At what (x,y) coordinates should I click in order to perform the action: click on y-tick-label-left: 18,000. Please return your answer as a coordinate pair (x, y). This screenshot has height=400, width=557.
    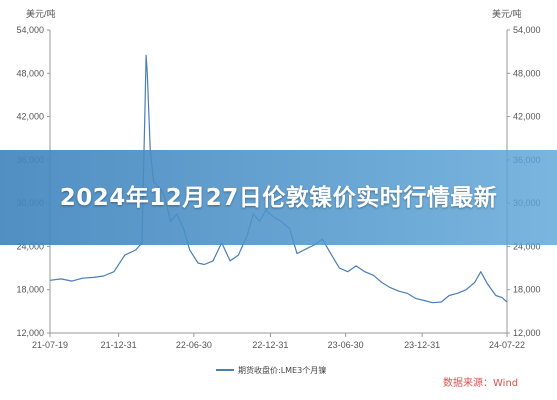
    Looking at the image, I should click on (30, 290).